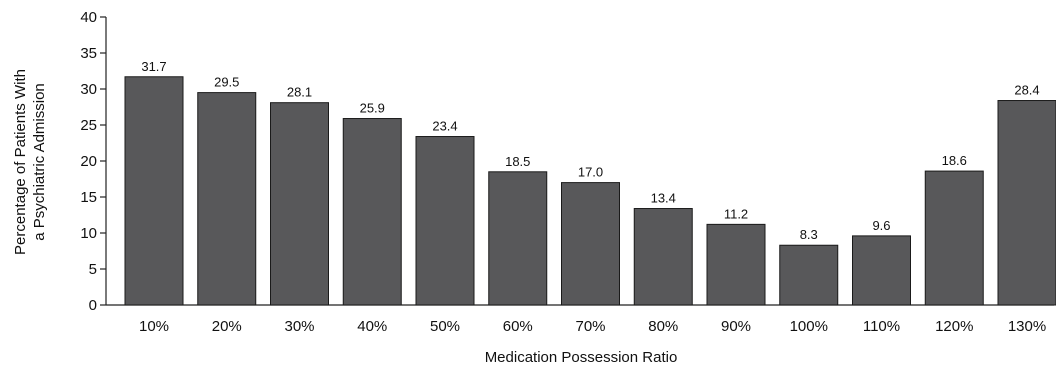 The height and width of the screenshot is (371, 1056). What do you see at coordinates (518, 238) in the screenshot?
I see `bar-60pct` at bounding box center [518, 238].